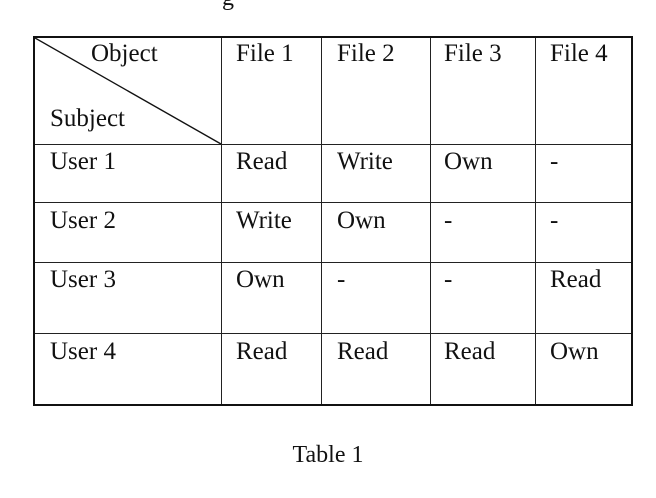 The width and height of the screenshot is (656, 498). I want to click on row-subject-label: User 2, so click(83, 221).